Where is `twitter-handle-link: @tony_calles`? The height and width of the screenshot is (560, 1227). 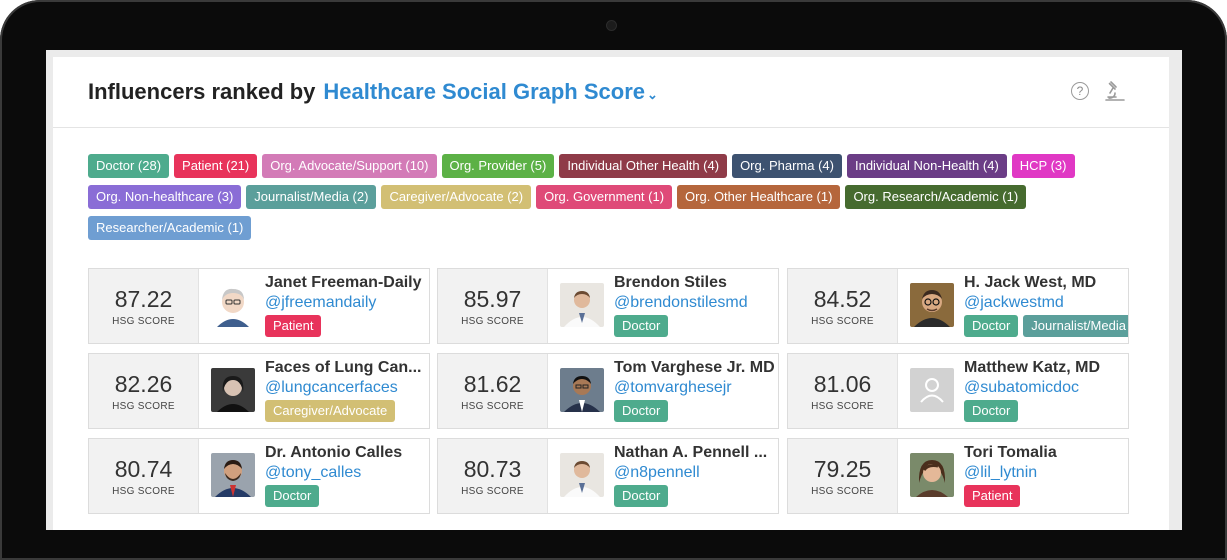 twitter-handle-link: @tony_calles is located at coordinates (313, 472).